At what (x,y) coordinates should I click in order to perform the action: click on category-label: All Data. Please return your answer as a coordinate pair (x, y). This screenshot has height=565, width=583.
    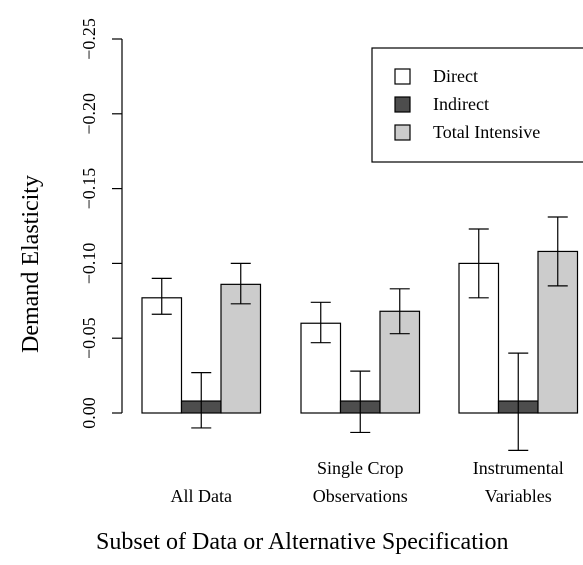
    Looking at the image, I should click on (201, 496).